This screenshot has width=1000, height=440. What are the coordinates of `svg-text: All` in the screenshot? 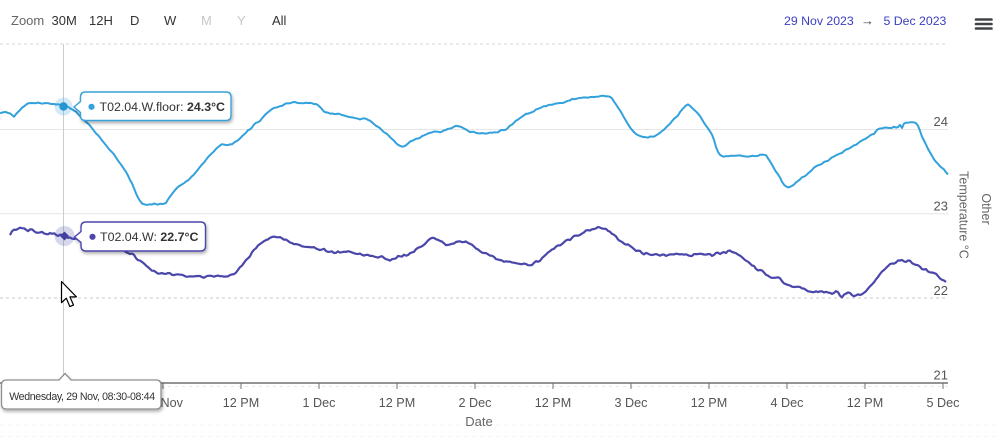 It's located at (279, 20).